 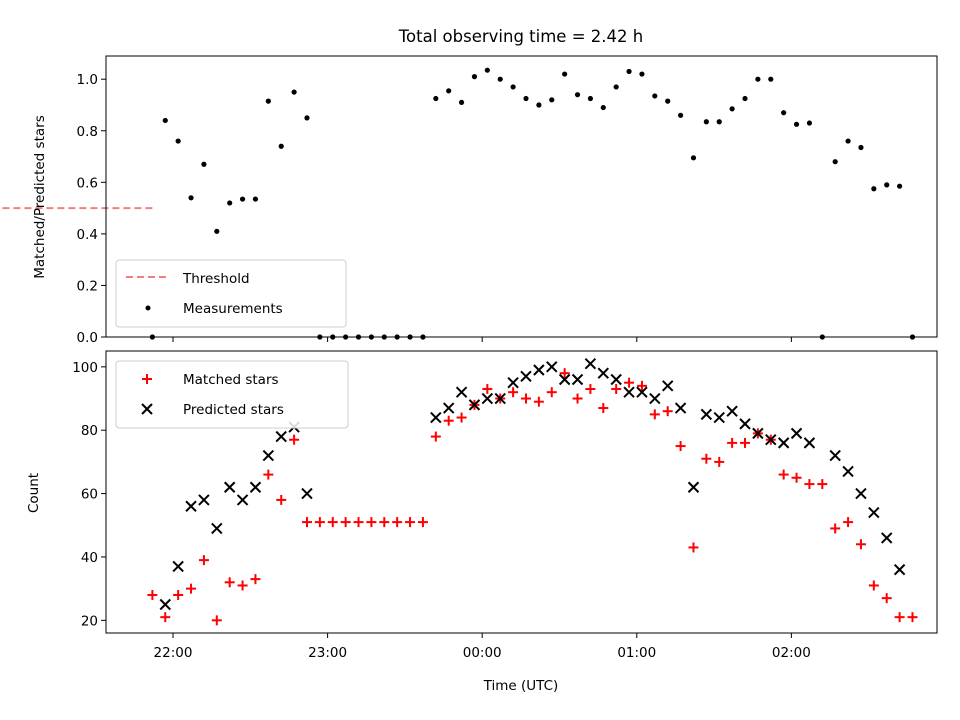 What do you see at coordinates (89, 495) in the screenshot?
I see `bottom-y-tick-label: 60` at bounding box center [89, 495].